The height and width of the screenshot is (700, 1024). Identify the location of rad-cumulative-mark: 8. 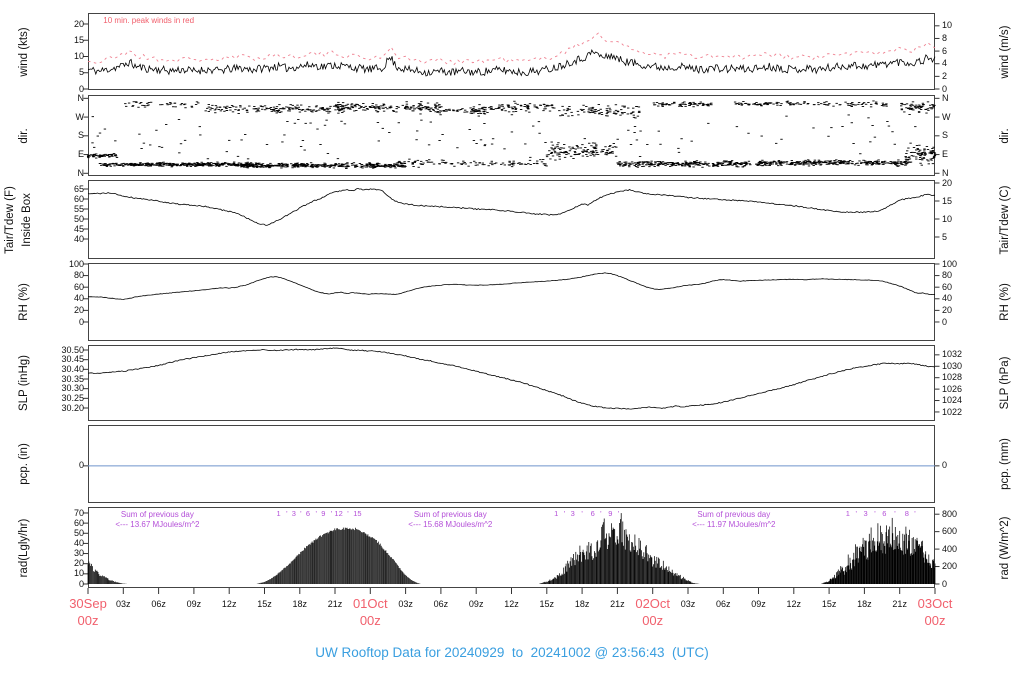
(906, 513).